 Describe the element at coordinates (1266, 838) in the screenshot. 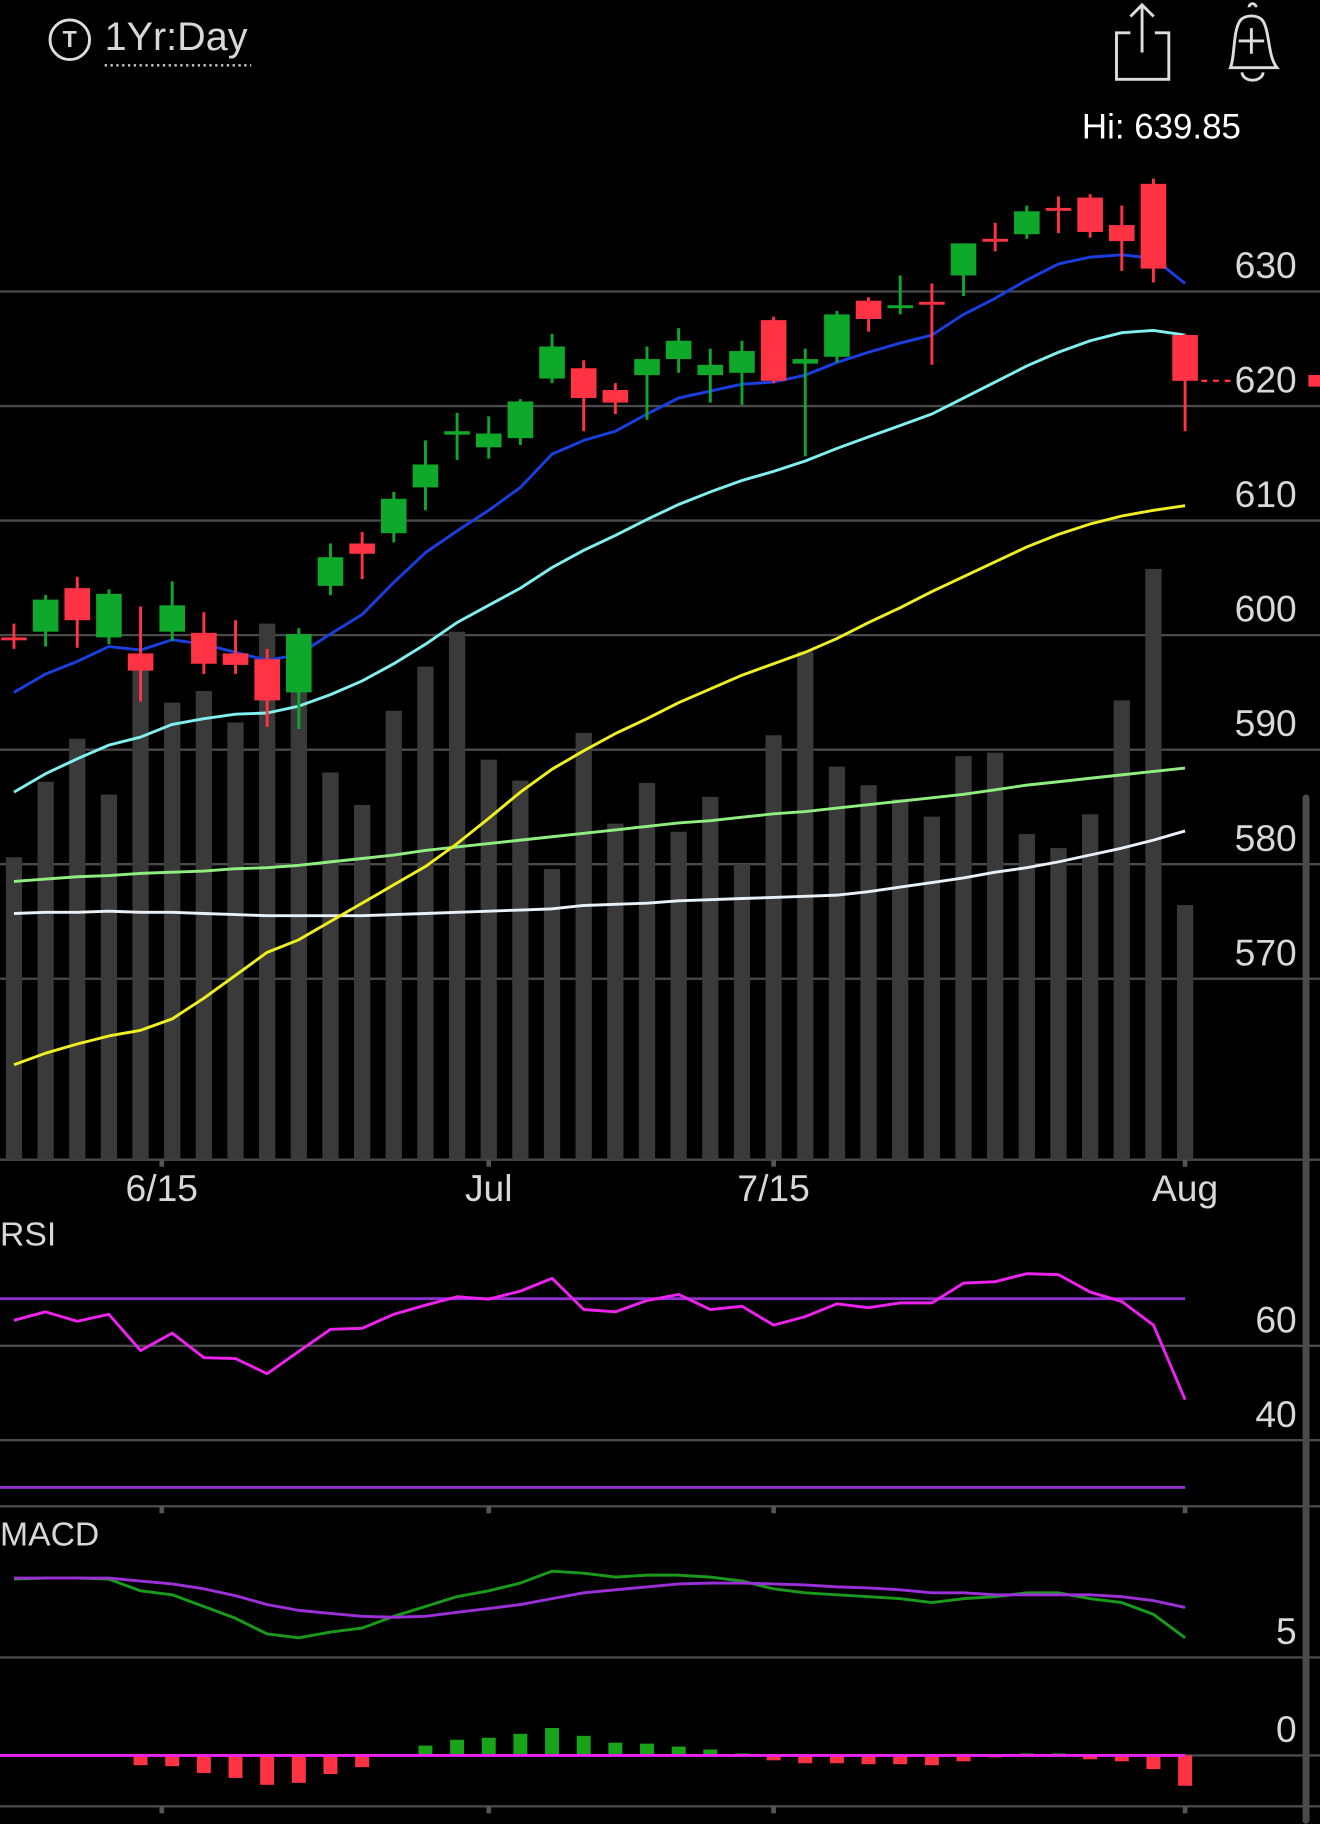

I see `y-tick-label: 580` at that location.